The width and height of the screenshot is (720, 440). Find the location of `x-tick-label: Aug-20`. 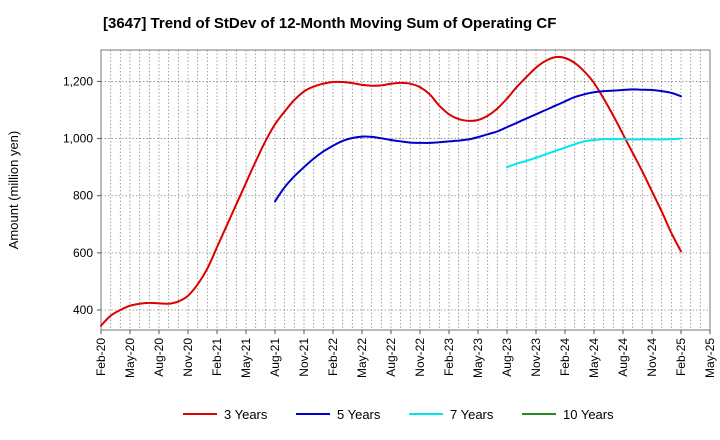

x-tick-label: Aug-20 is located at coordinates (159, 357).